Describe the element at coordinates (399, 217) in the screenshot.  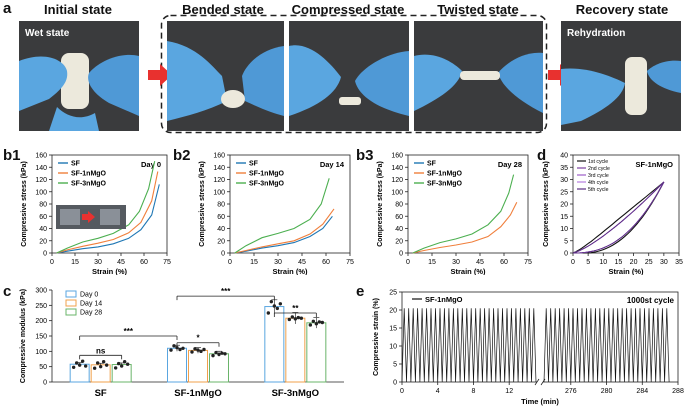
I see `b3-y-tick-label: 60` at that location.